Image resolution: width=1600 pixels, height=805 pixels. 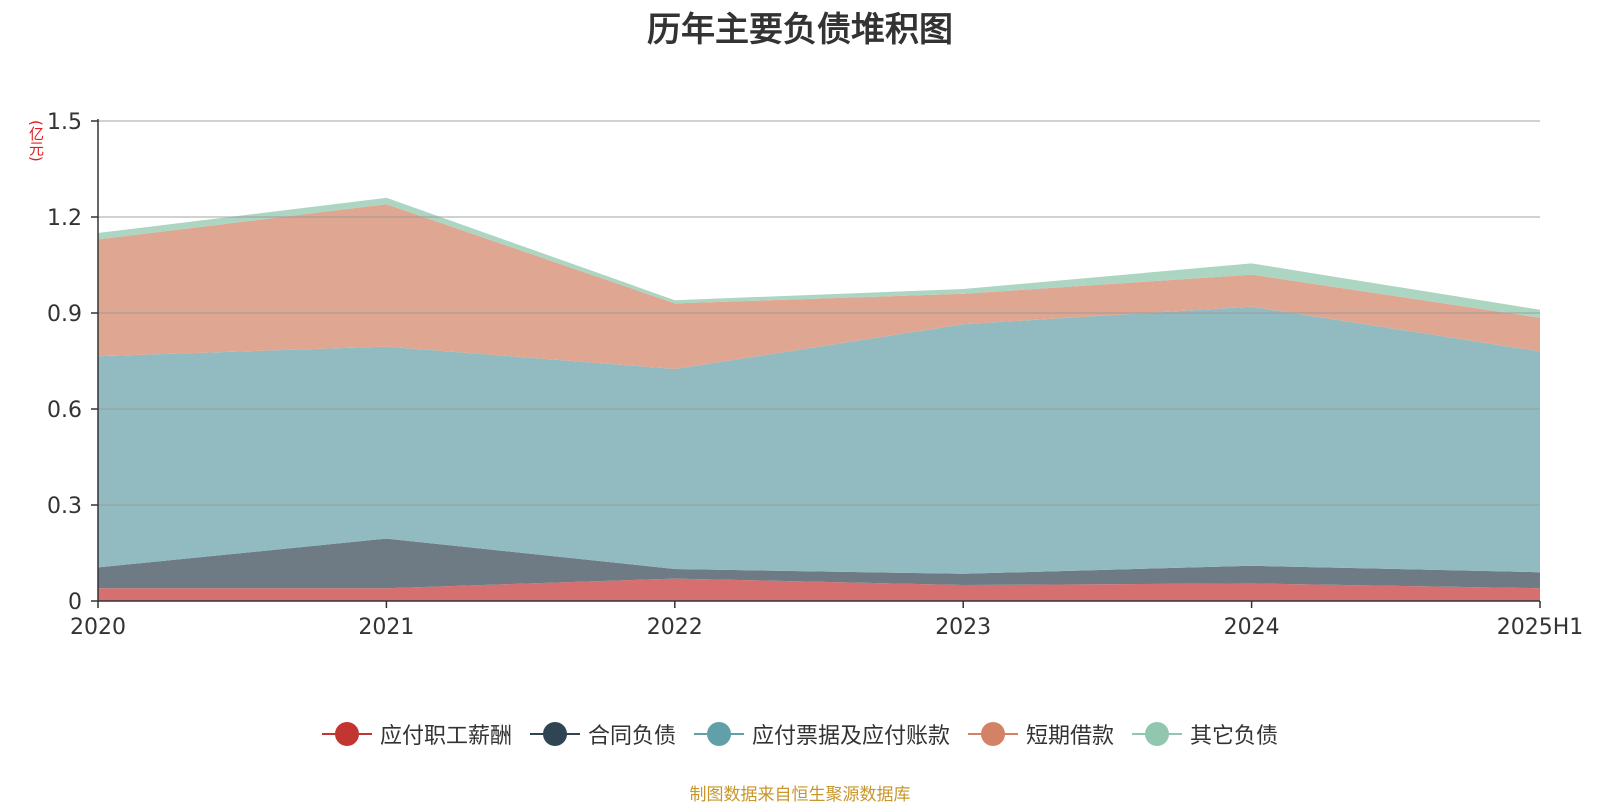 I want to click on chart-legend: 应付职工薪酬 合同负债 应付票据及应付账款 短期借款 其它负债, so click(x=800, y=734).